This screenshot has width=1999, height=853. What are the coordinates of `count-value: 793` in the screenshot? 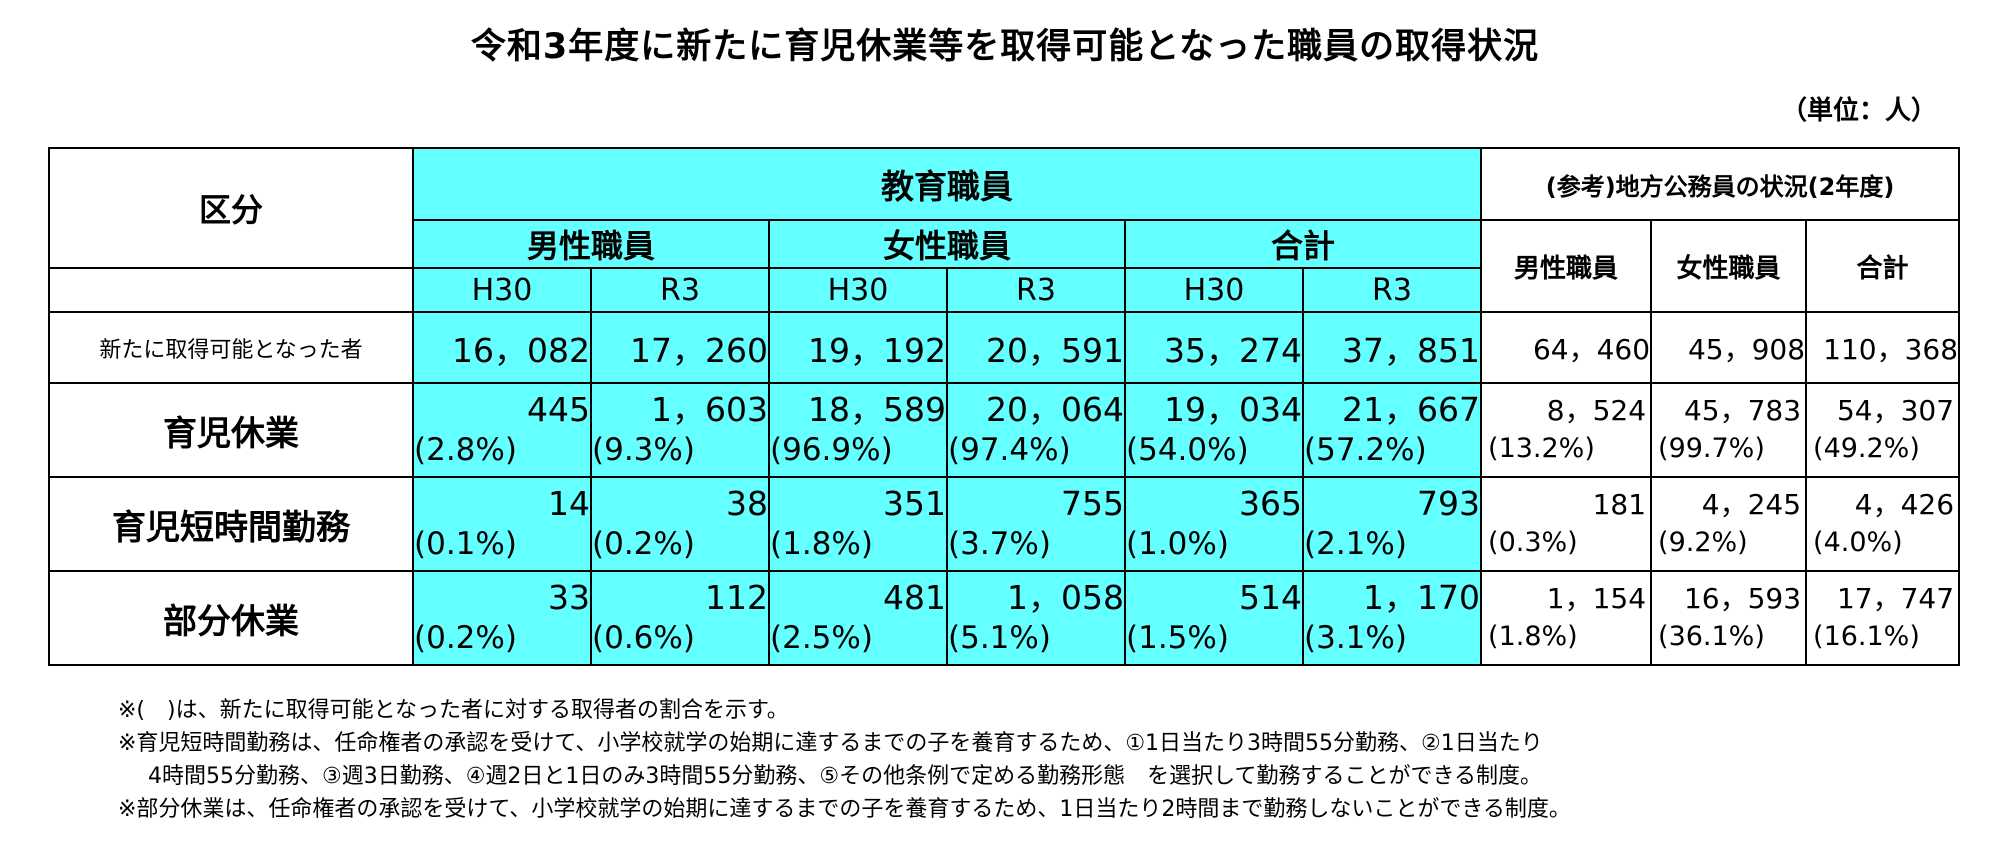 It's located at (1449, 503).